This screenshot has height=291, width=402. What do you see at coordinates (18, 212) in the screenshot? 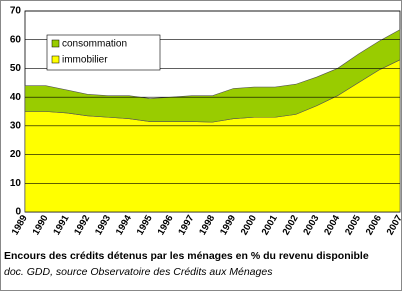
I see `y-tick-label: 0` at bounding box center [18, 212].